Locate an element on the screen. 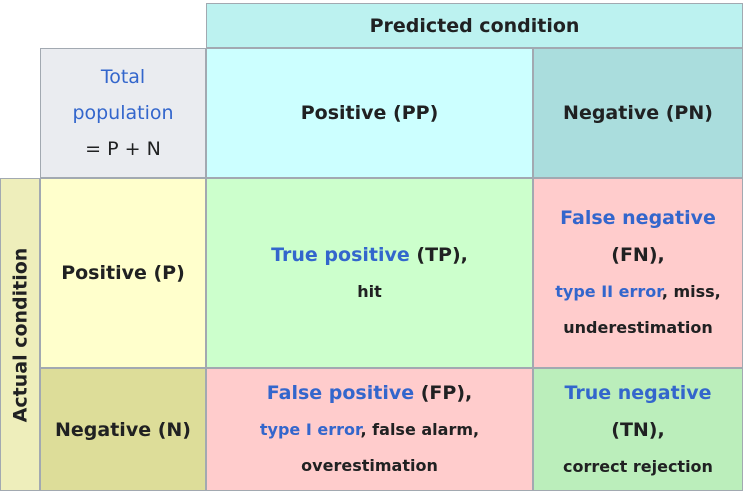 This screenshot has width=743, height=491. actual-negative-header: Negative (N) is located at coordinates (123, 429).